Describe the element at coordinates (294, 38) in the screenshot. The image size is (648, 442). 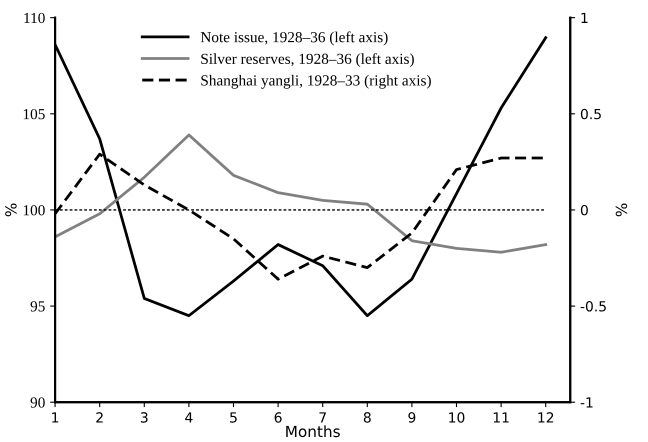
I see `legend-label: Note issue, 1928–36 (left axis)` at that location.